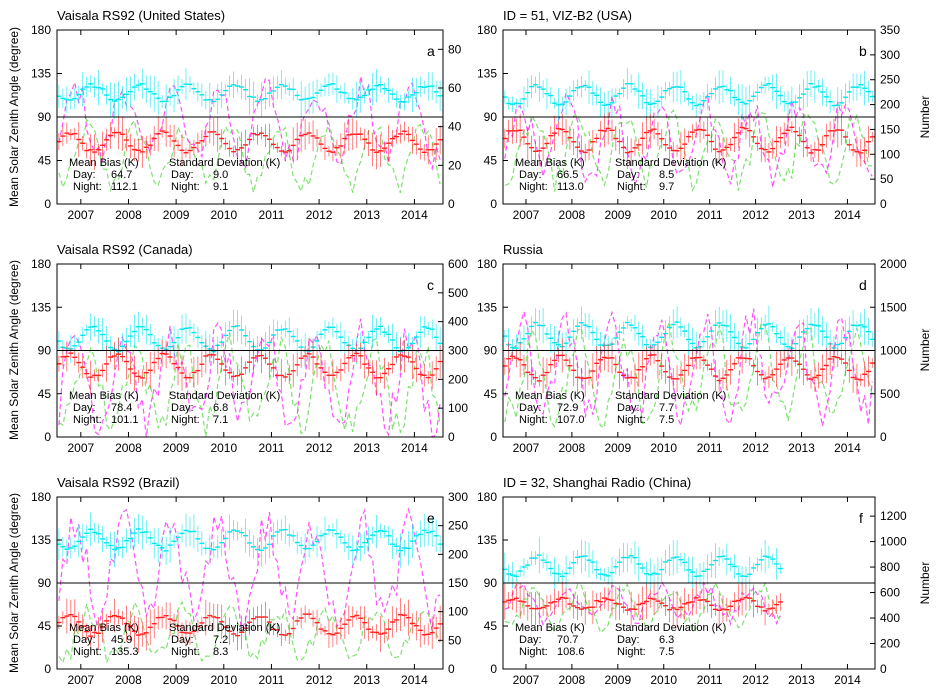 This screenshot has width=936, height=691. Describe the element at coordinates (125, 652) in the screenshot. I see `stats-bias-night: 135.3` at that location.